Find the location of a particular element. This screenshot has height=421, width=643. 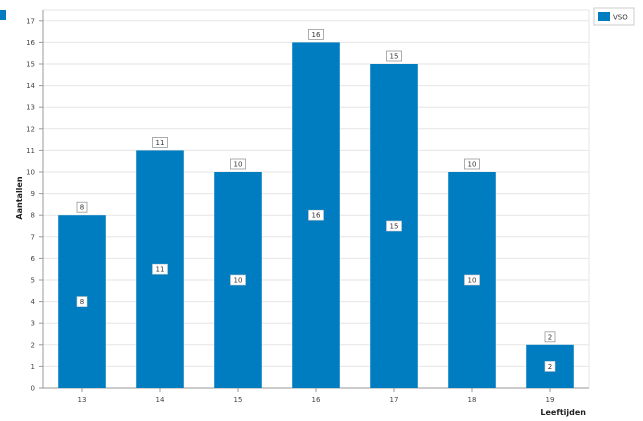

y-tick-label: 9 is located at coordinates (33, 194).